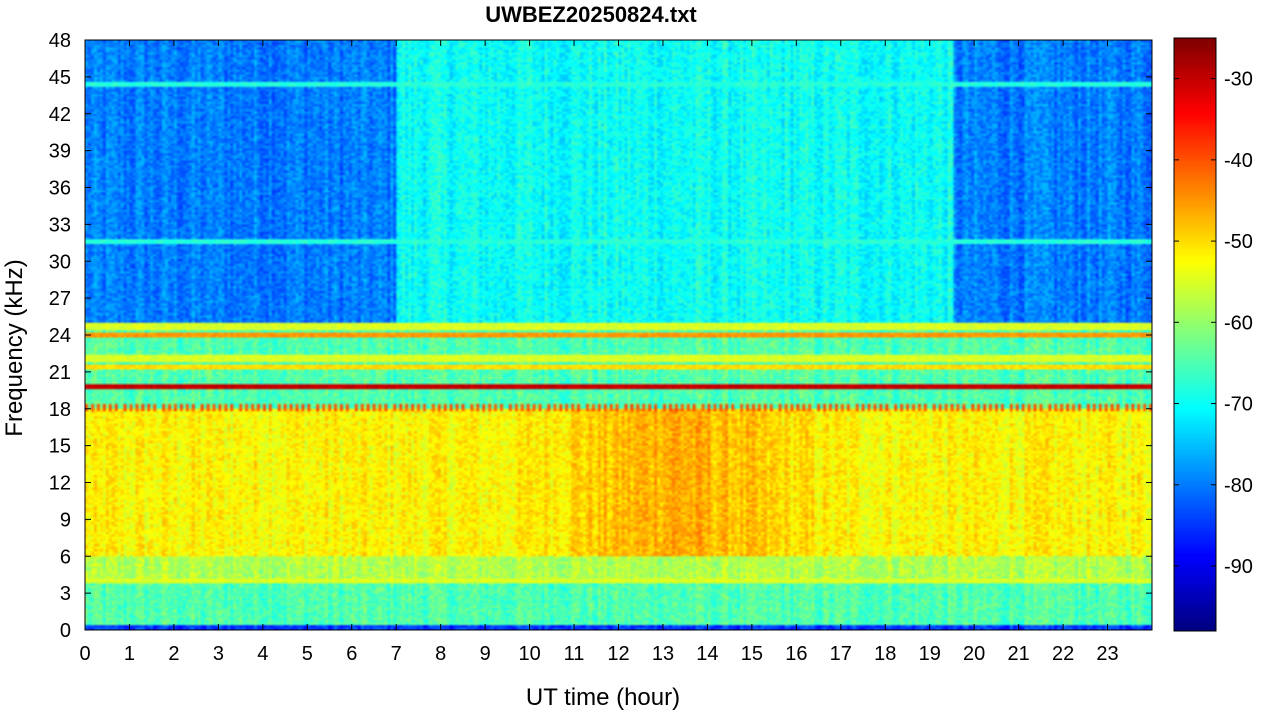 This screenshot has width=1264, height=715. What do you see at coordinates (396, 654) in the screenshot?
I see `x-tick-label: 7` at bounding box center [396, 654].